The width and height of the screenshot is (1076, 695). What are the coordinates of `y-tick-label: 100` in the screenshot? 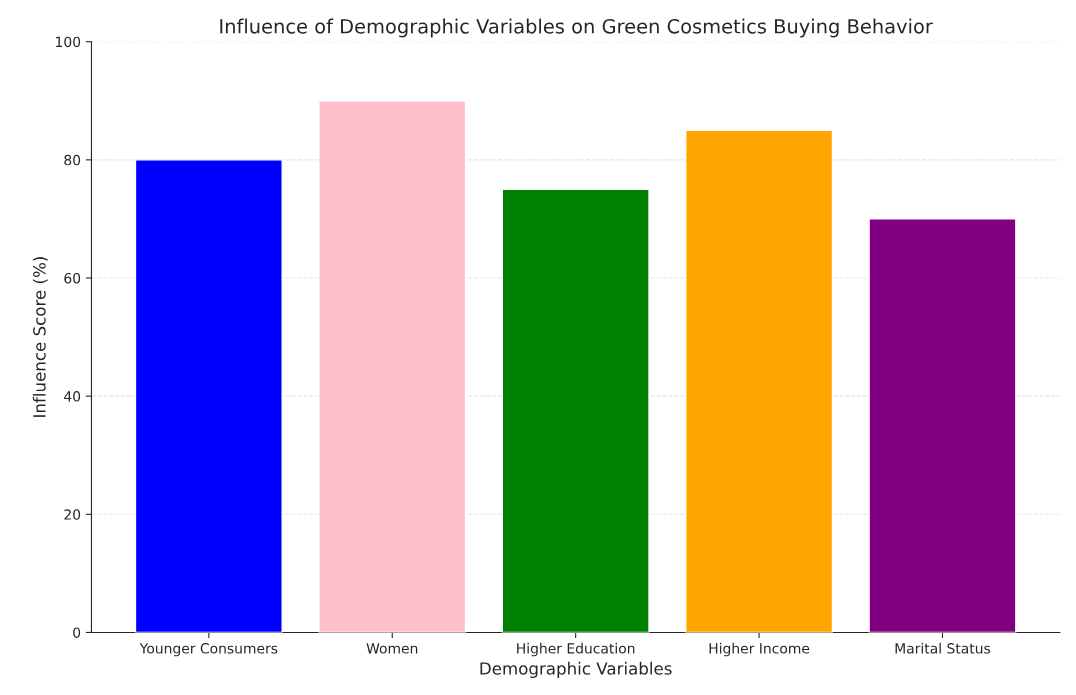 It's located at (68, 42).